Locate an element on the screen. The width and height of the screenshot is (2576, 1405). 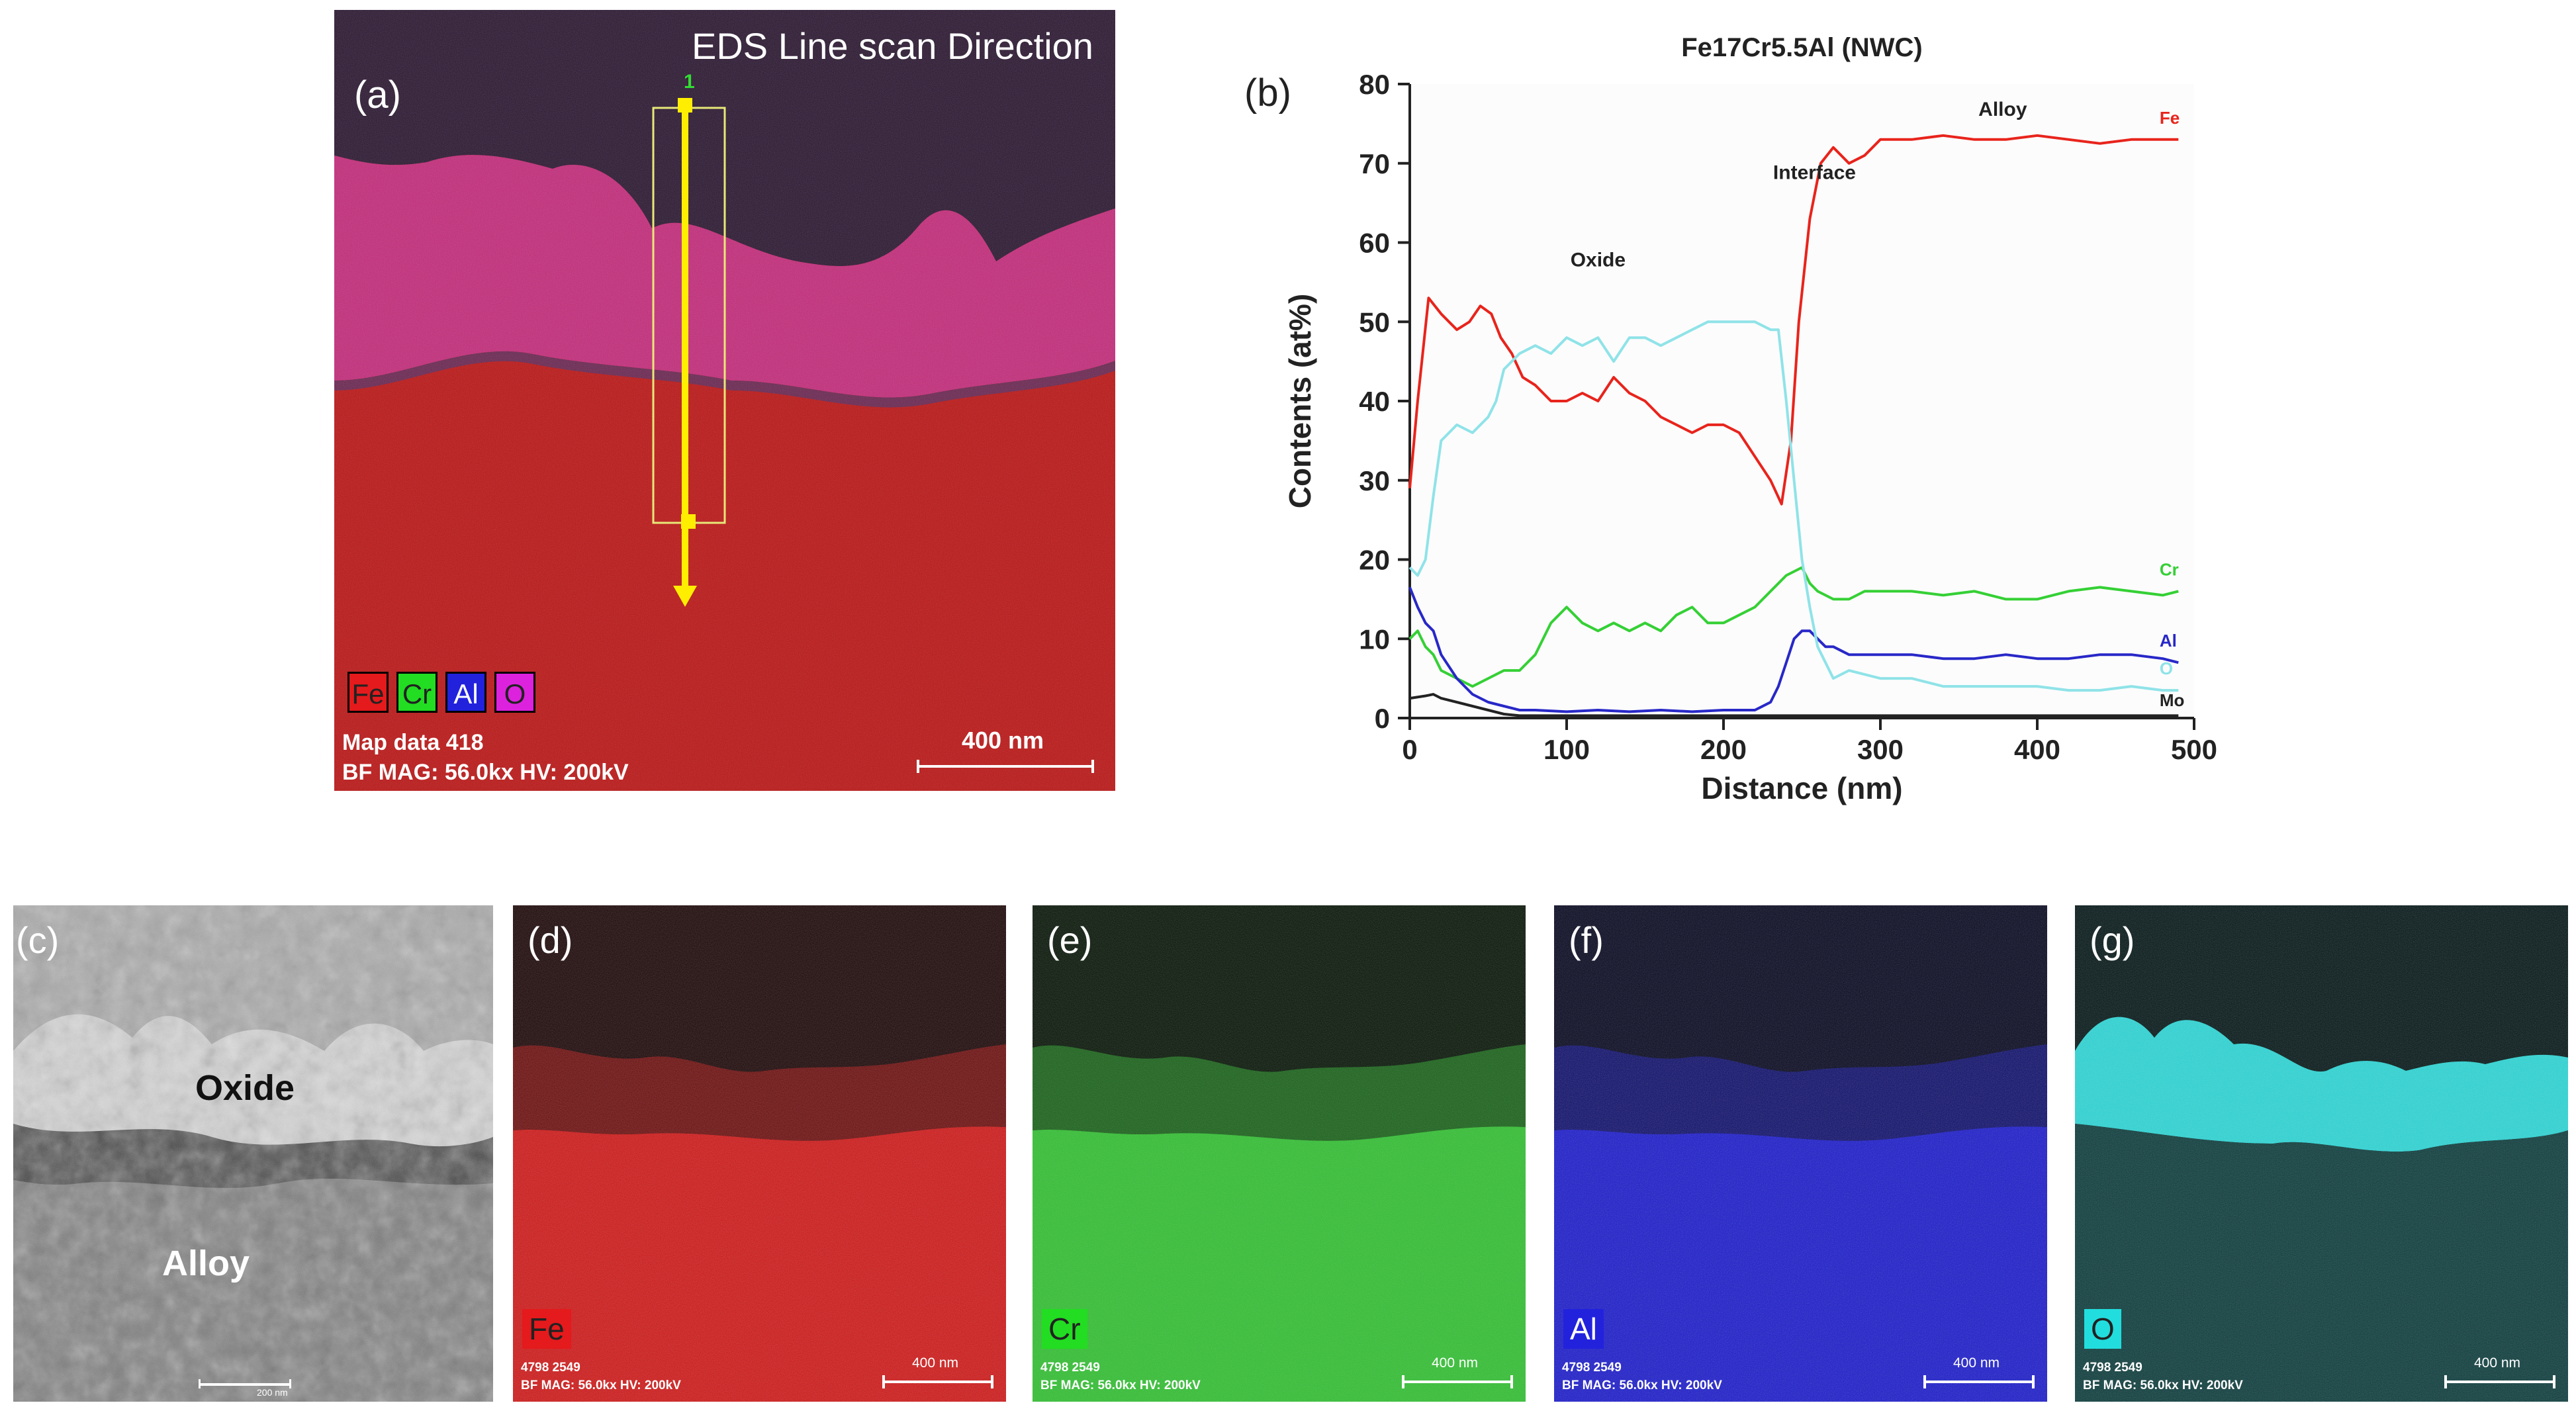
panel-e-meta: BF MAG: 56.0kx HV: 200kV is located at coordinates (1120, 1386).